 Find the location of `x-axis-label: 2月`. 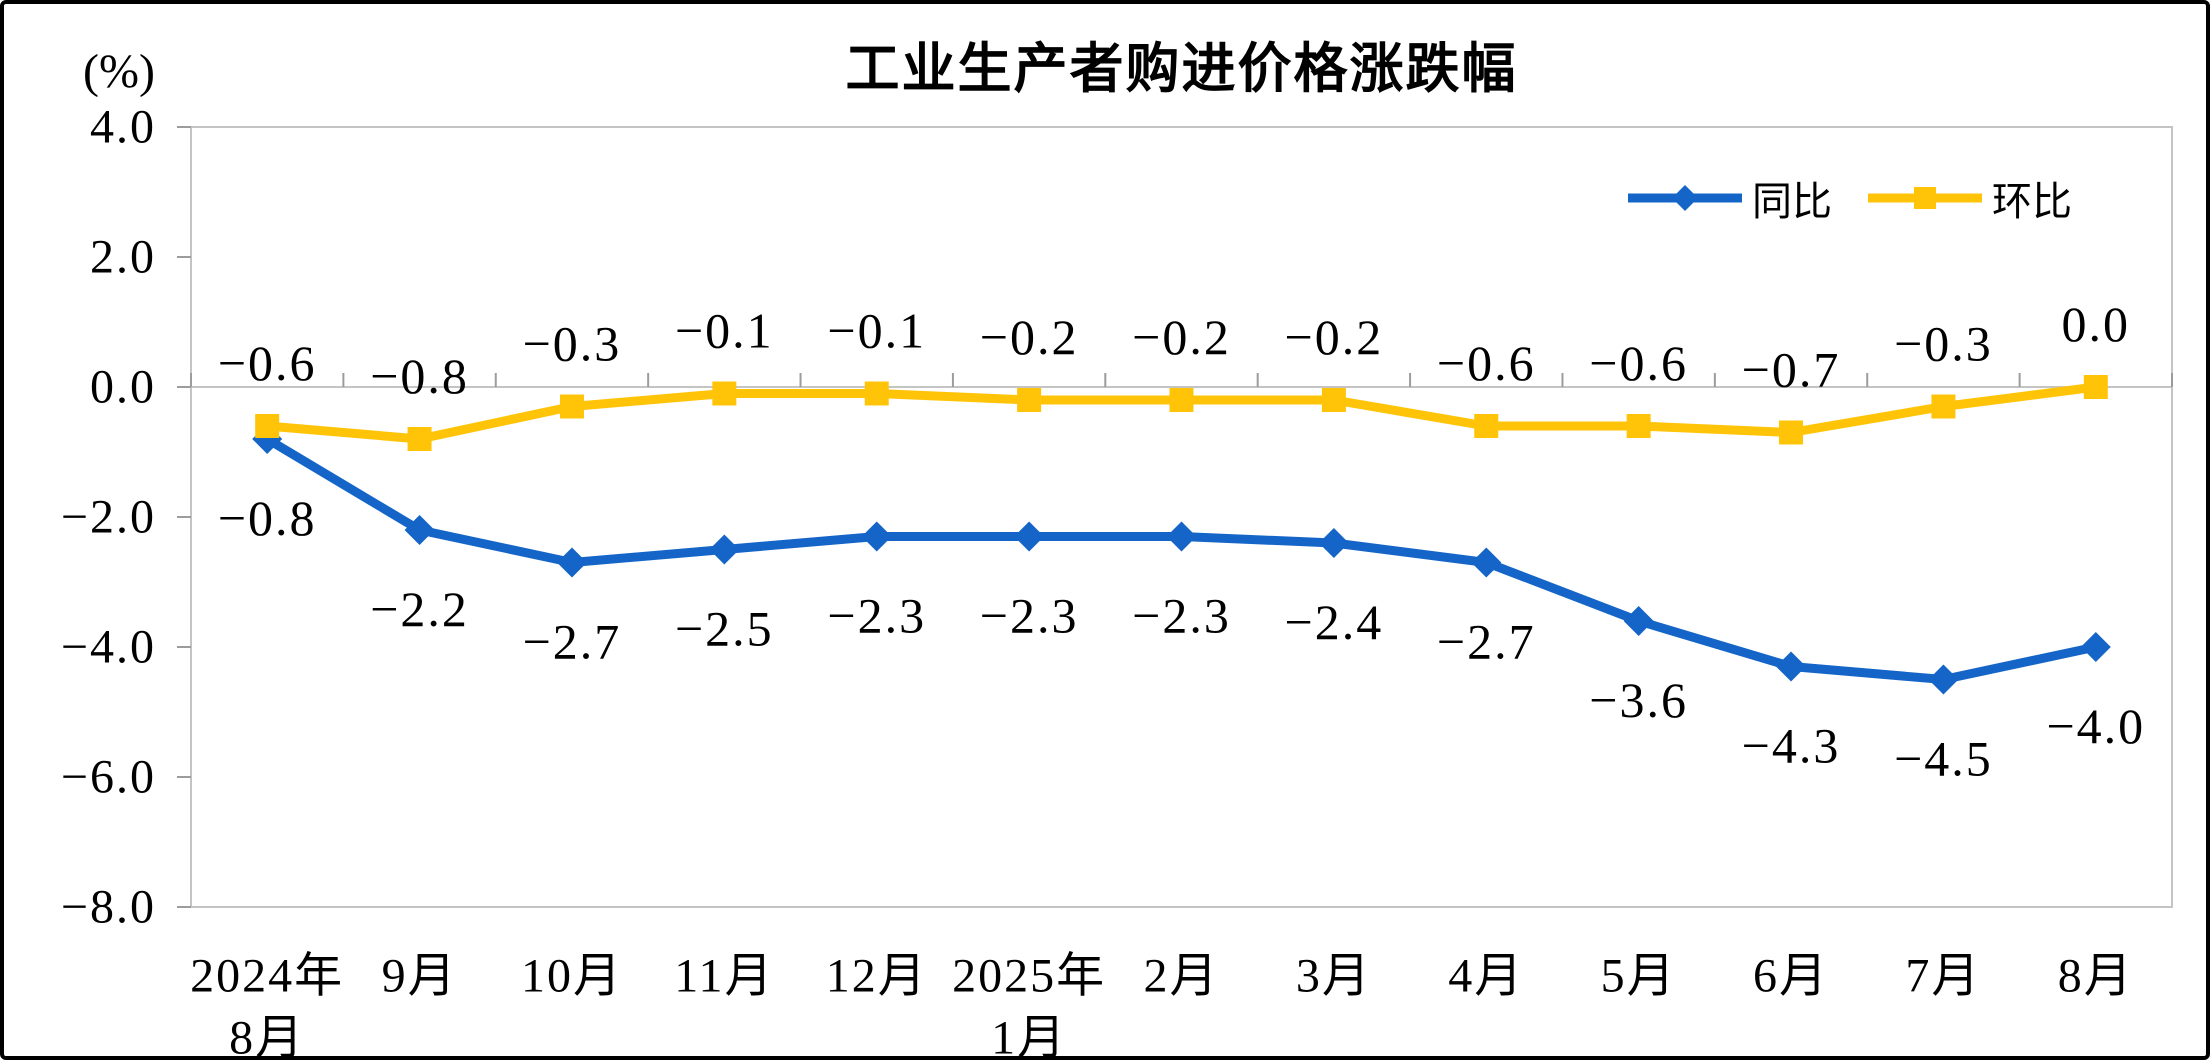

x-axis-label: 2月 is located at coordinates (1181, 976).